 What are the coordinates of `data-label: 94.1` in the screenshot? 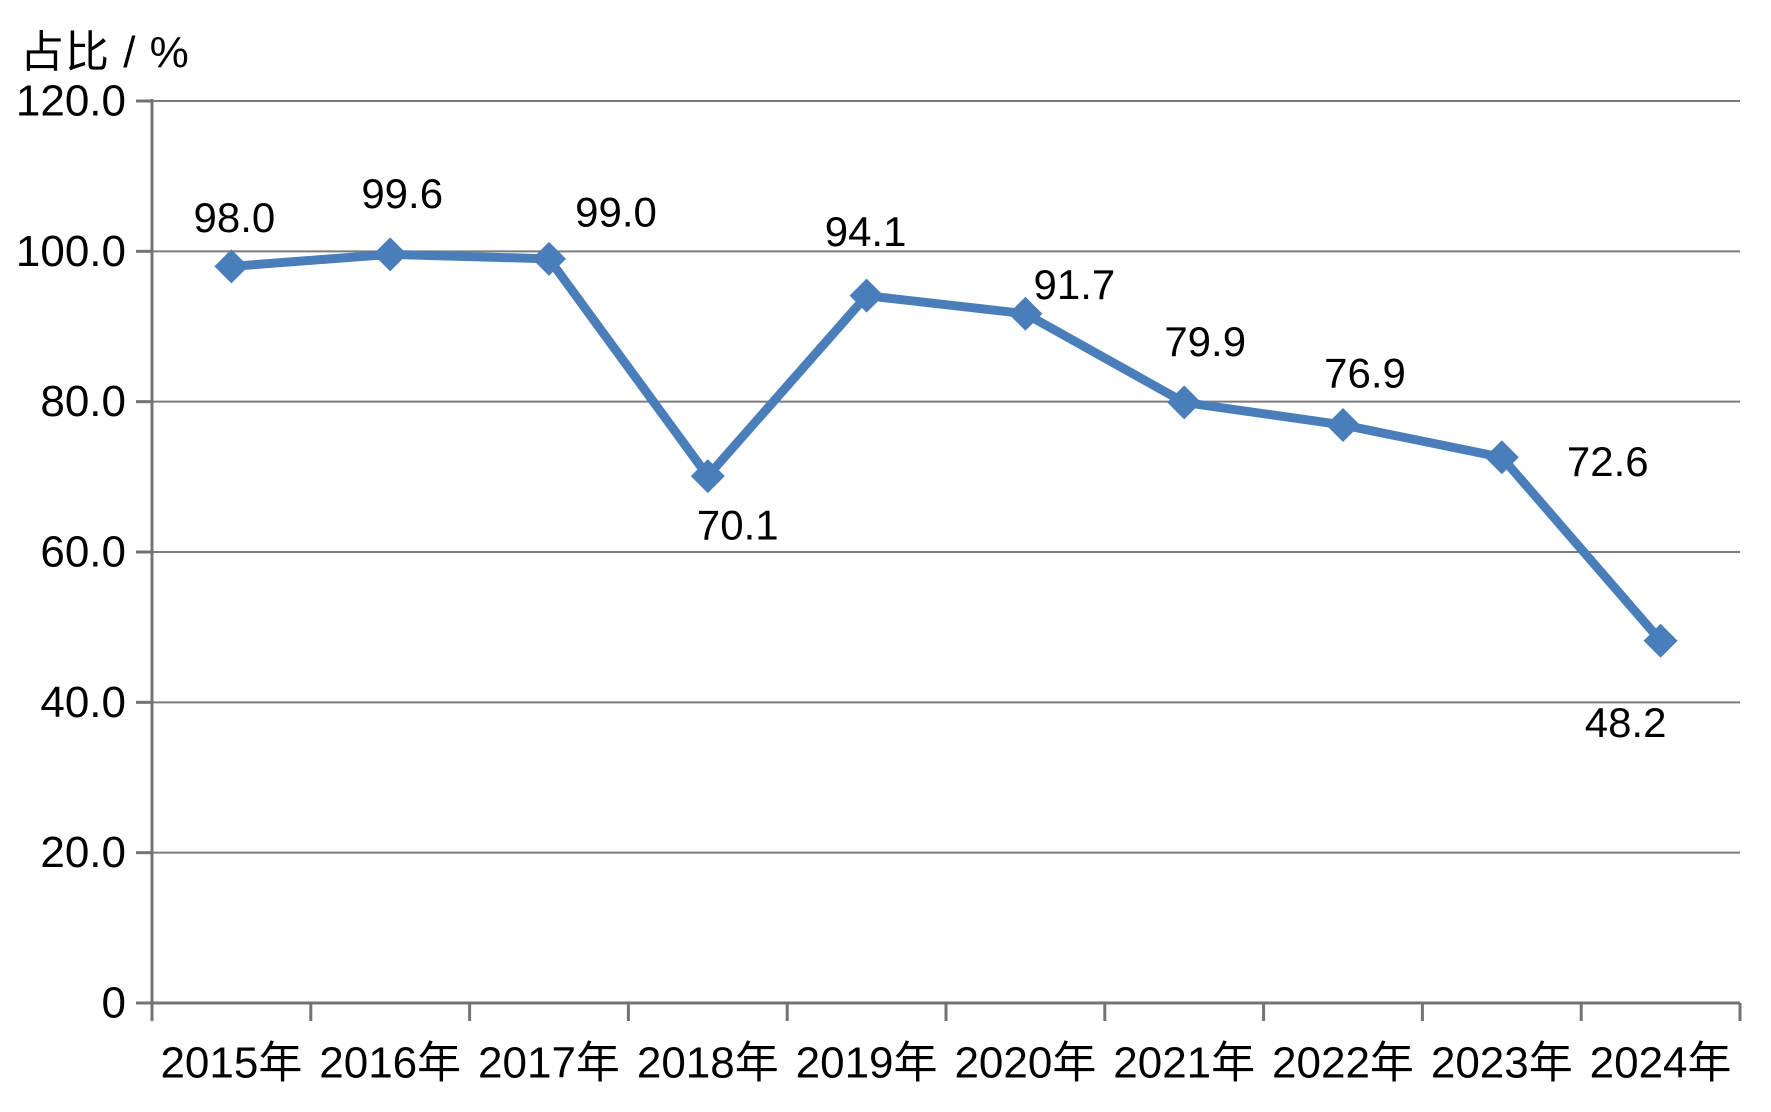 It's located at (866, 231).